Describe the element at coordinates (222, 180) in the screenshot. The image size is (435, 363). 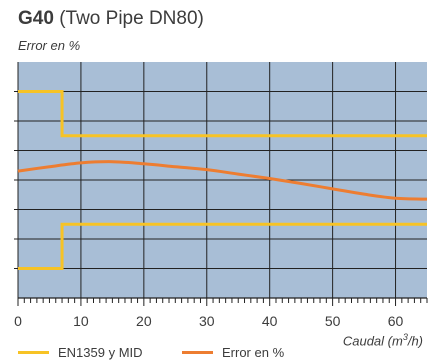
I see `error-curve` at that location.